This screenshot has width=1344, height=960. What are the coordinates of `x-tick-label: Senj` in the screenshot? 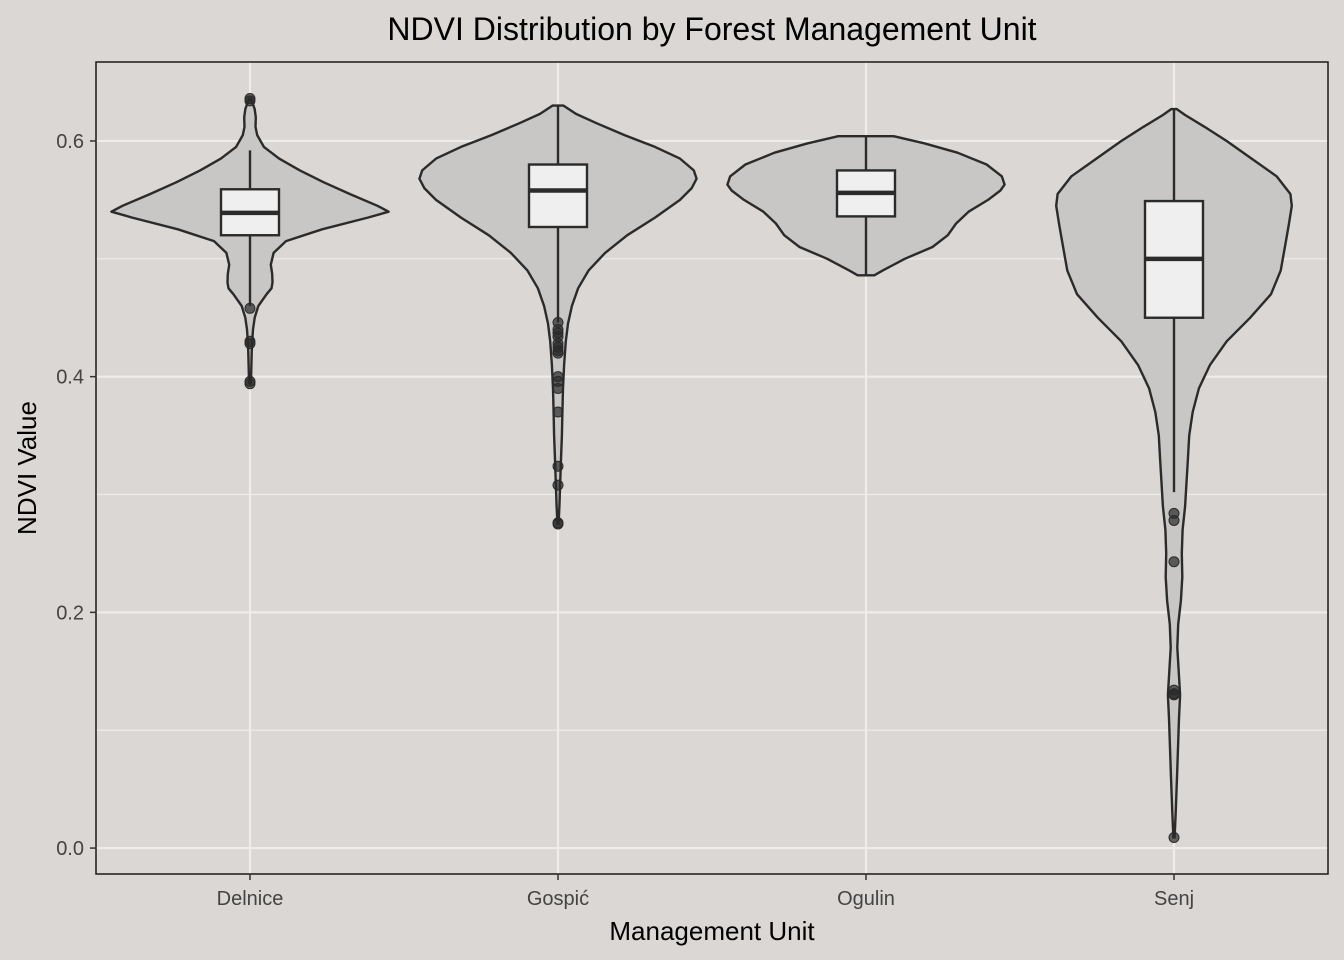 It's located at (1174, 899).